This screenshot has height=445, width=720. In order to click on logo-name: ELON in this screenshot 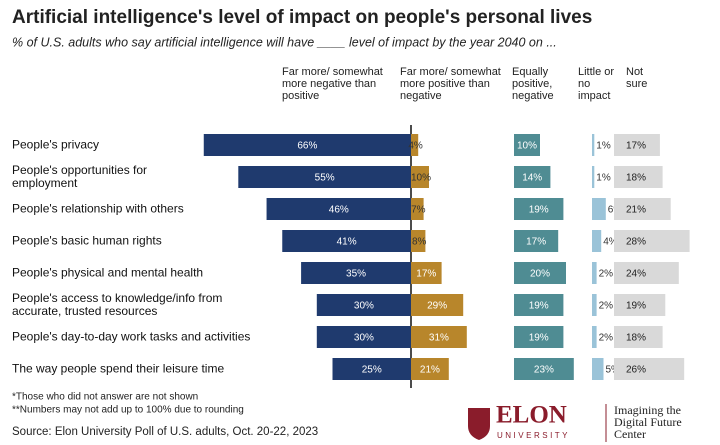, I will do `click(531, 415)`.